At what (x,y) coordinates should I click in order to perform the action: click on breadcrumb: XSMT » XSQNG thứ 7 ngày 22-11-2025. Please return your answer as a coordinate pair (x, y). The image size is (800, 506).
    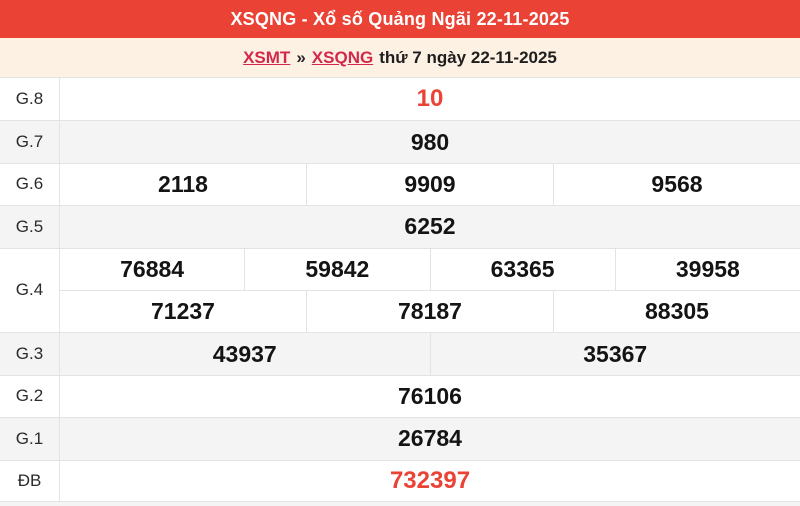
    Looking at the image, I should click on (400, 57).